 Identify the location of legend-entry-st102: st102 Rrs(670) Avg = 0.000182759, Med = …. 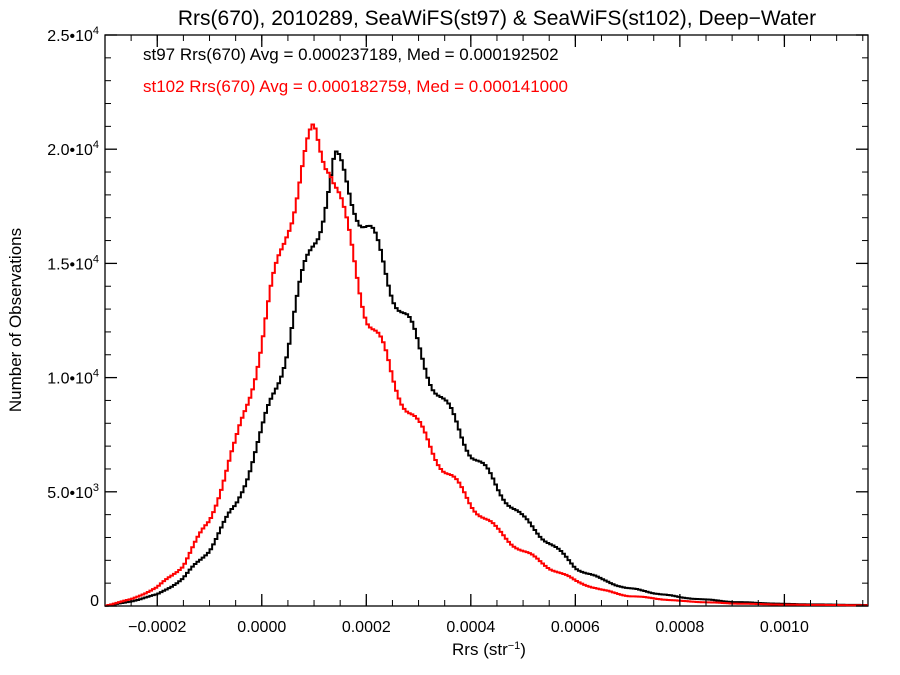
(355, 86).